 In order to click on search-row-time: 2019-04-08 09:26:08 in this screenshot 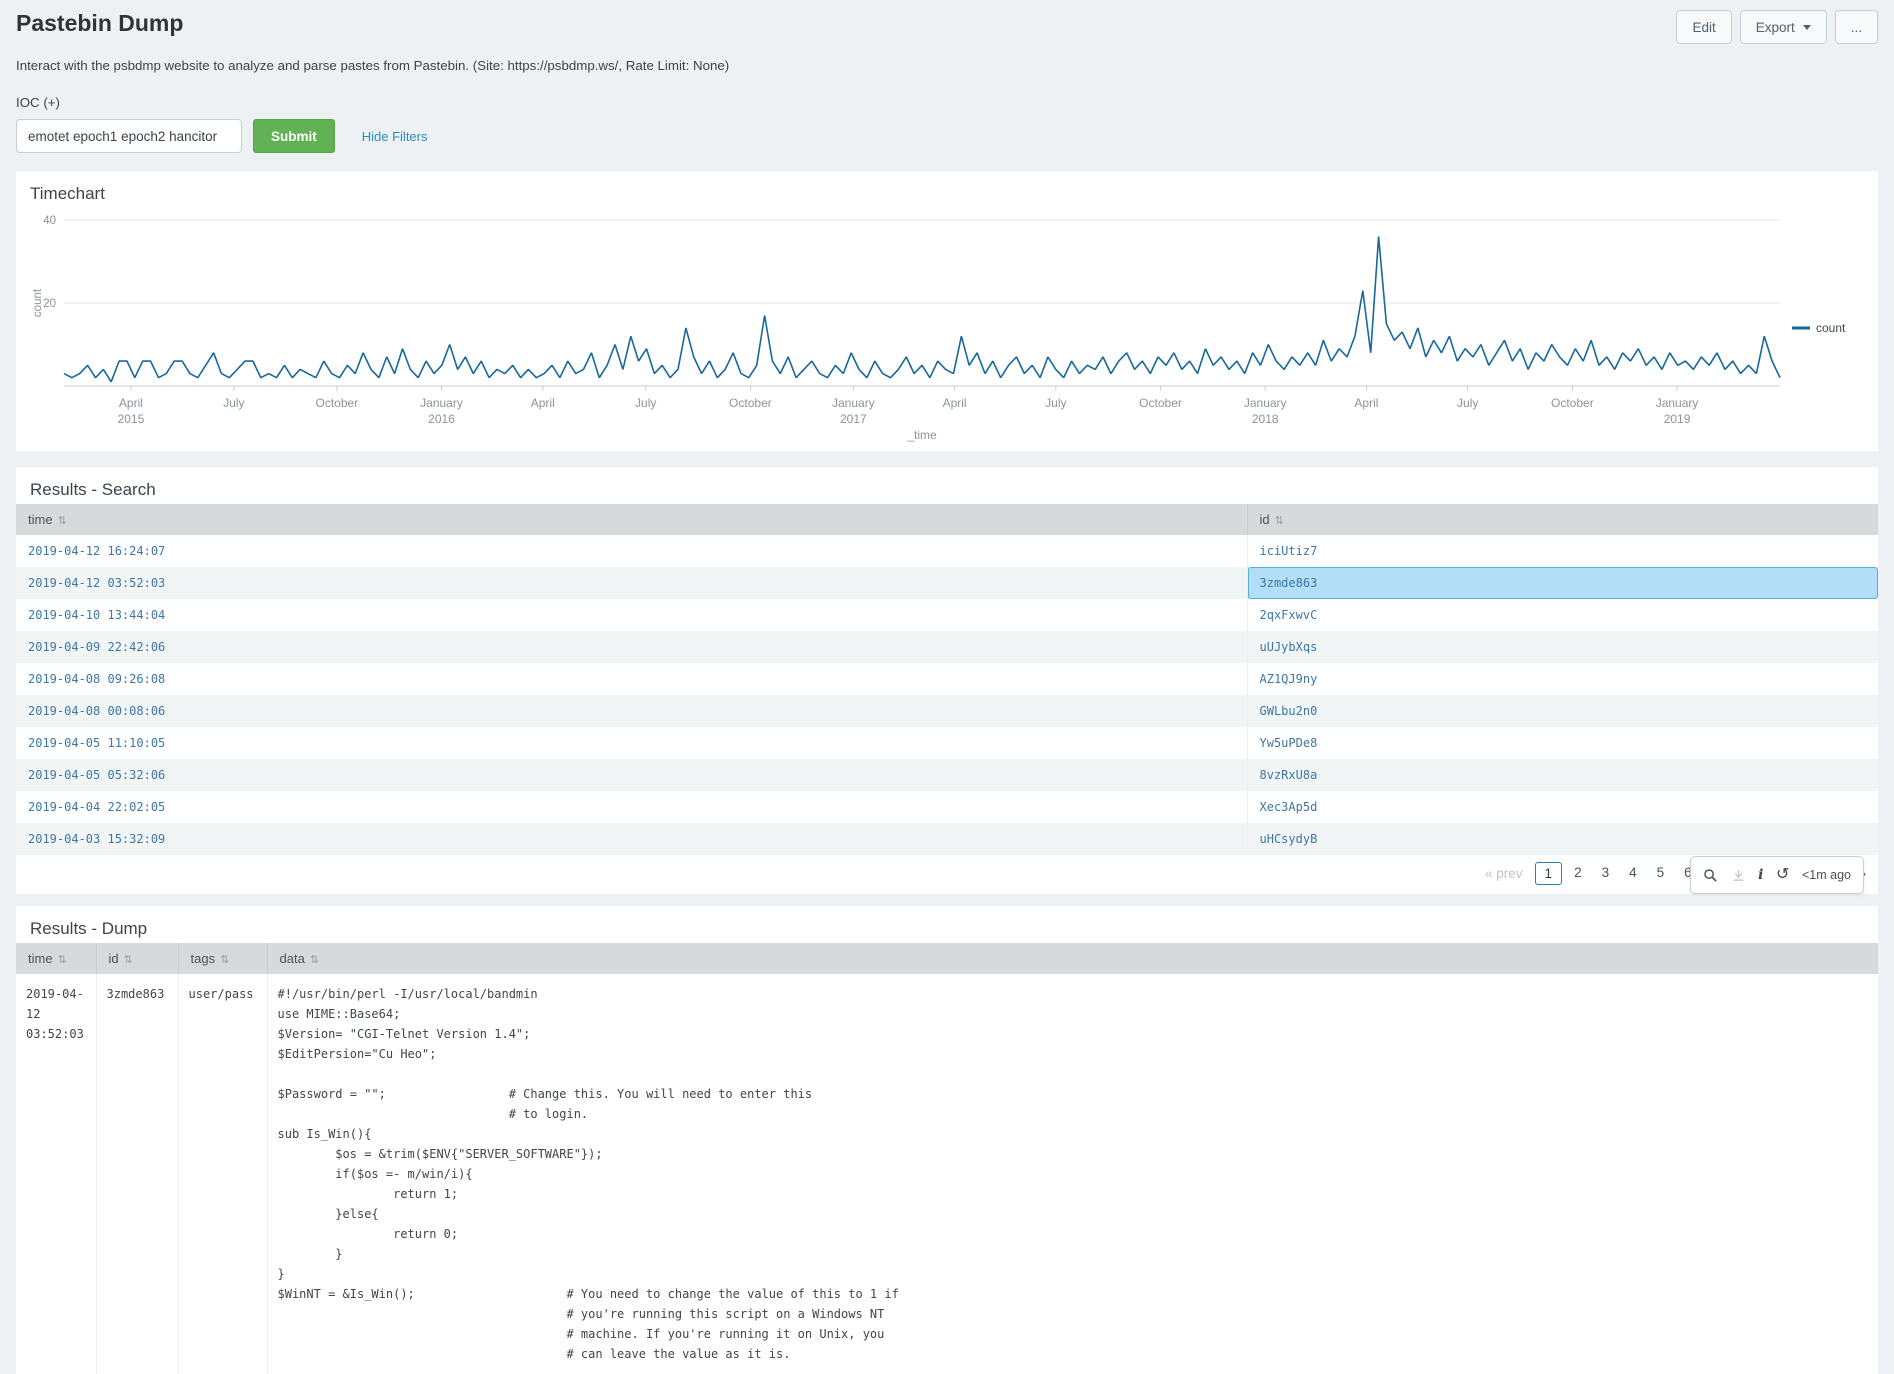, I will do `click(632, 679)`.